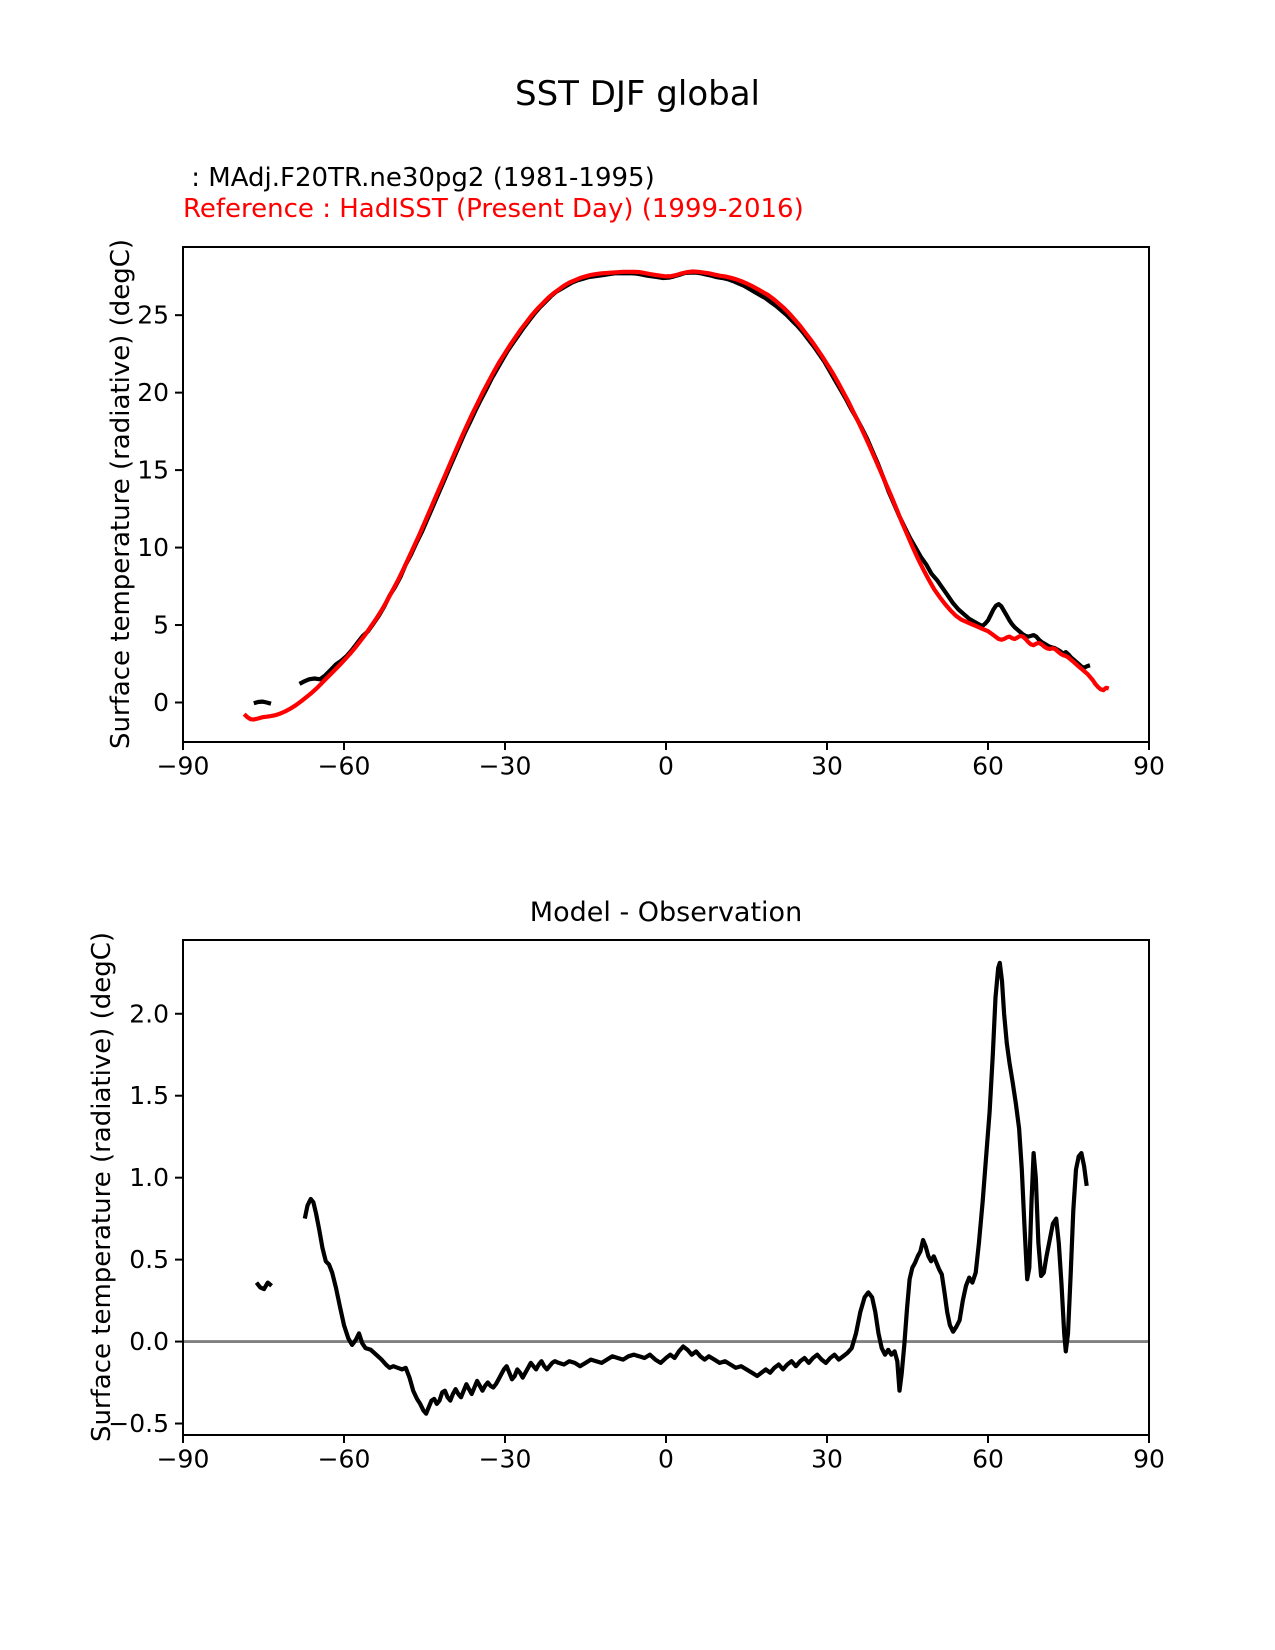 The height and width of the screenshot is (1650, 1275). Describe the element at coordinates (138, 1423) in the screenshot. I see `y-tick-label: −0.5` at that location.